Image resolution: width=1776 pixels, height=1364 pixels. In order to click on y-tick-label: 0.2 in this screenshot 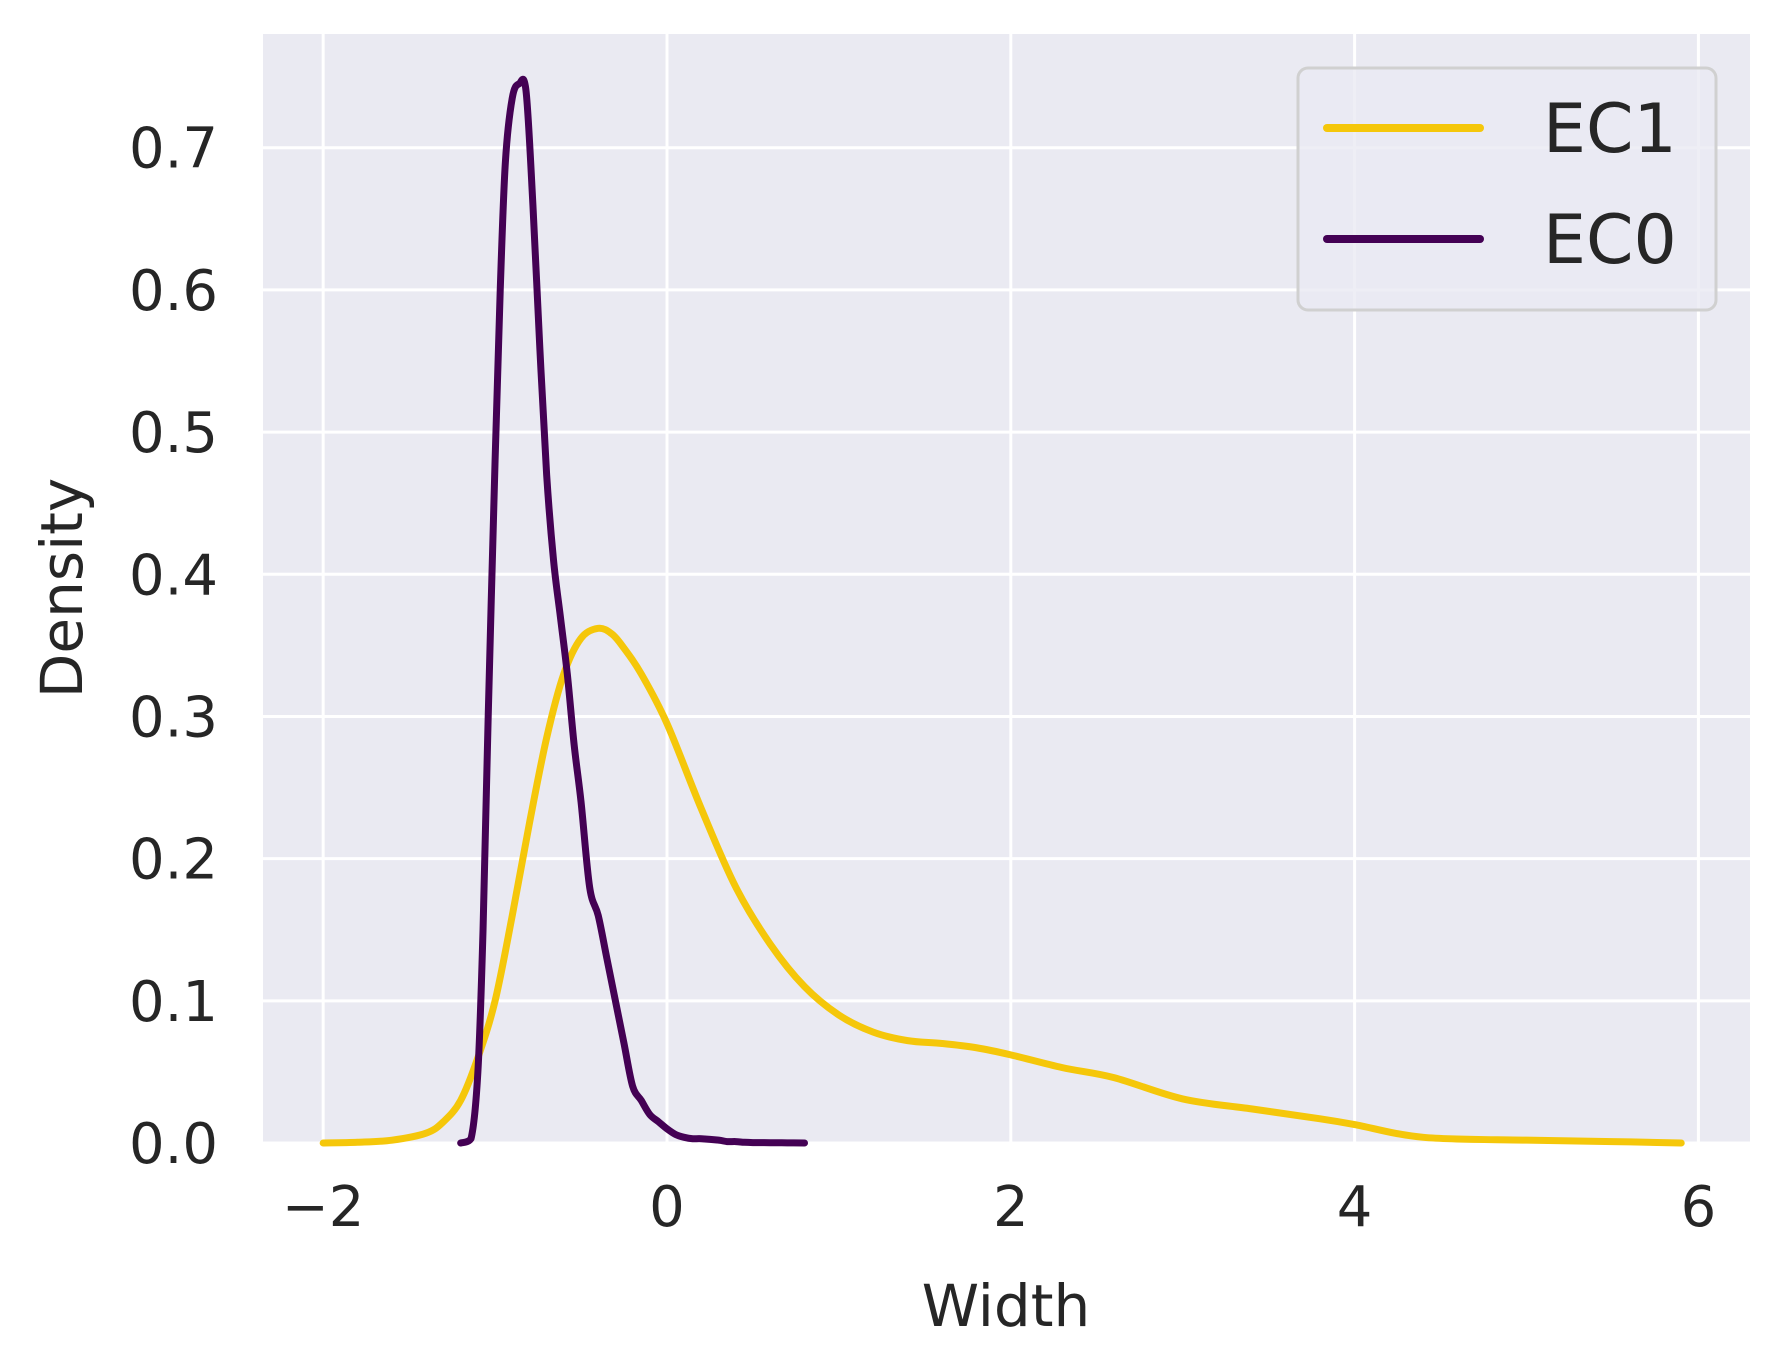, I will do `click(173, 860)`.